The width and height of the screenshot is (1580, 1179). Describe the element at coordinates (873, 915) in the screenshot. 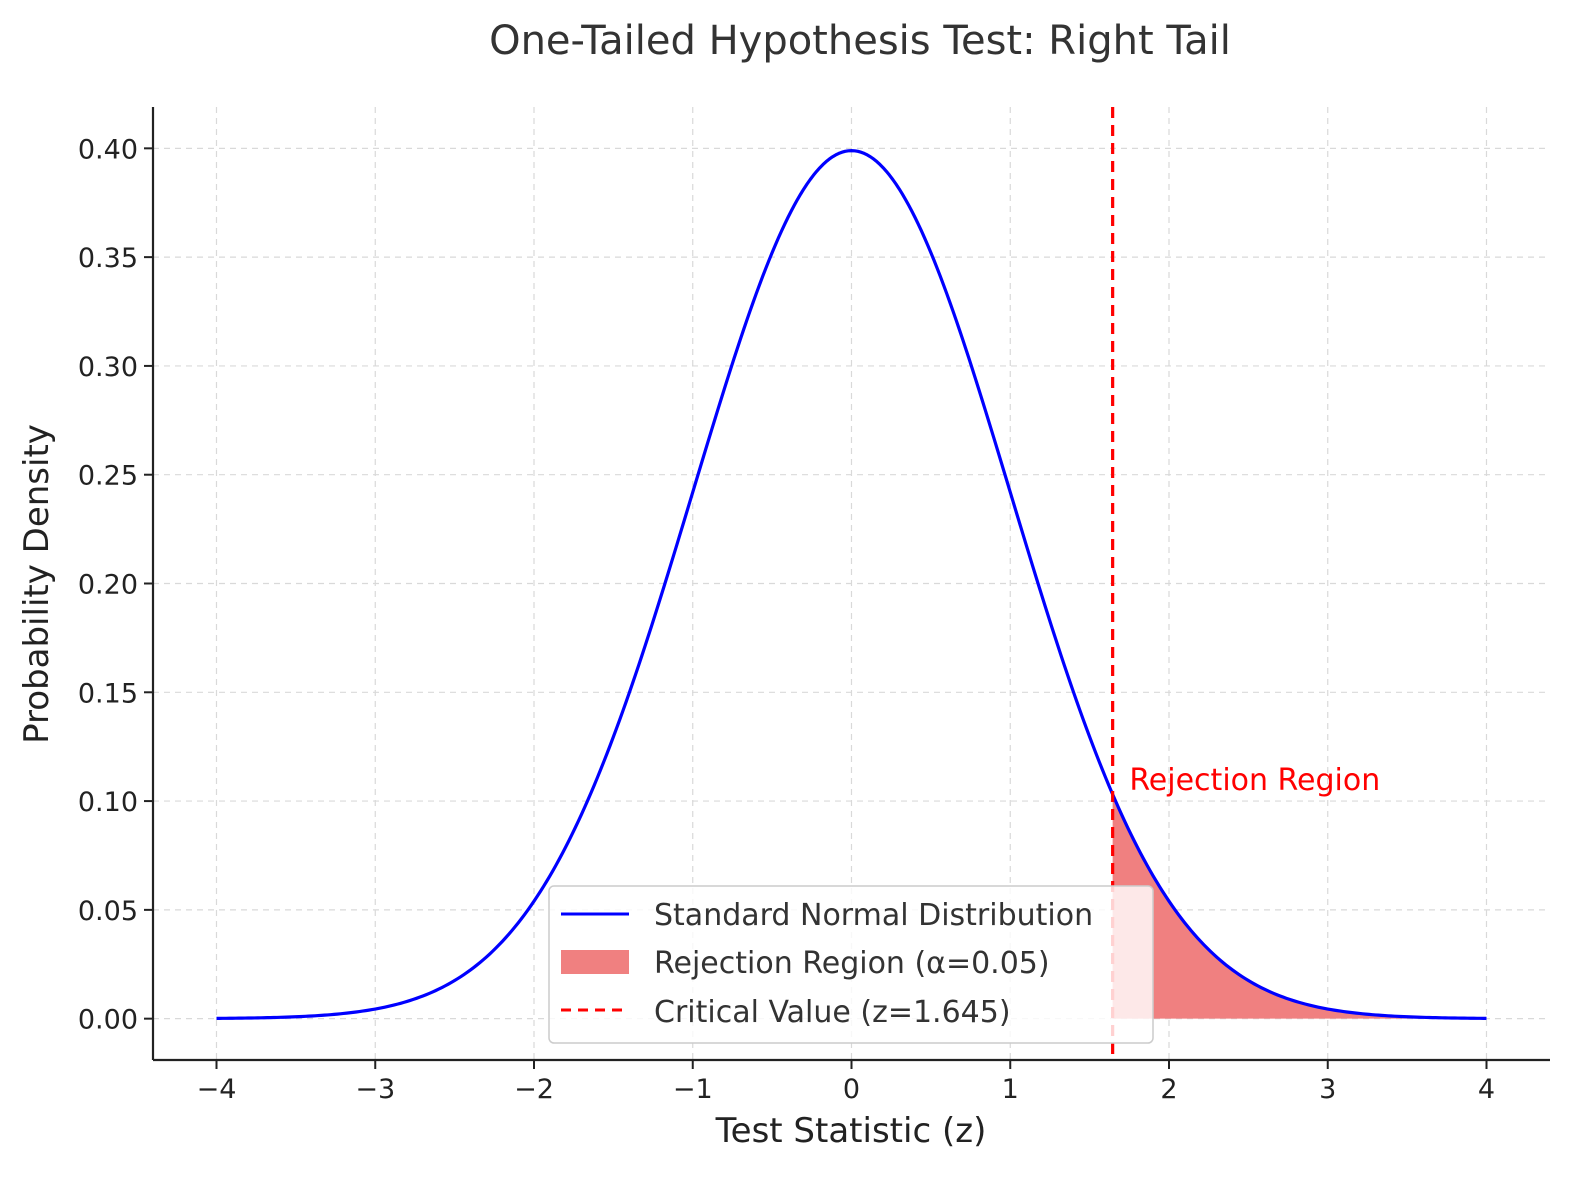

I see `legend-label-curve: Standard Normal Distribution` at that location.